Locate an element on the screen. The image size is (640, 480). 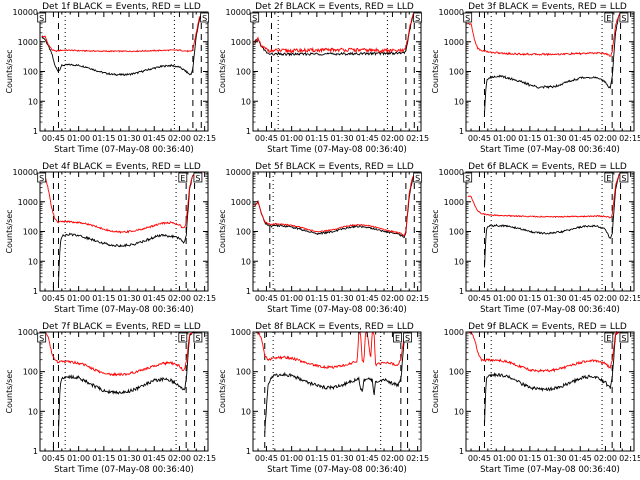
flag-label: E is located at coordinates (397, 338).